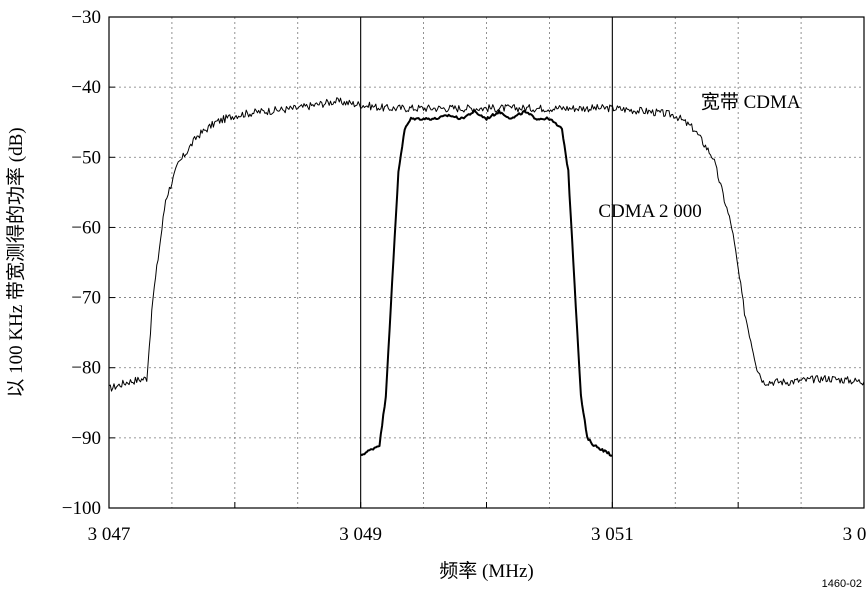 This screenshot has width=867, height=591. Describe the element at coordinates (855, 534) in the screenshot. I see `x-tick-label: 3 053` at that location.